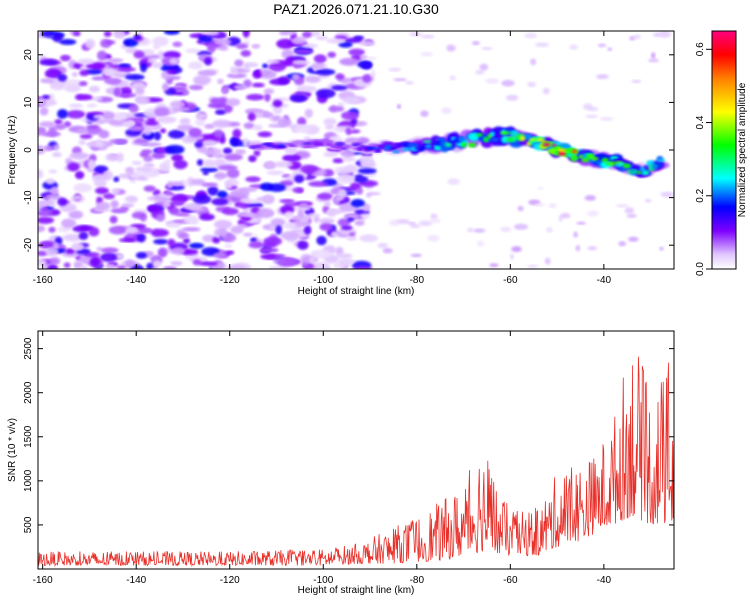 The image size is (750, 600). Describe the element at coordinates (43, 580) in the screenshot. I see `snr-x-tick-label: -160` at that location.